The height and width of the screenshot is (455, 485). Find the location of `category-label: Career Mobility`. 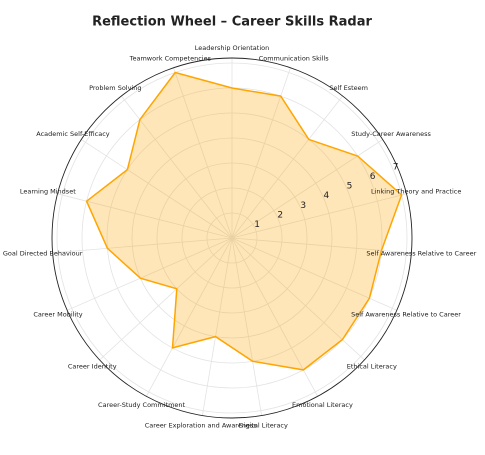

category-label: Career Mobility is located at coordinates (57, 314).